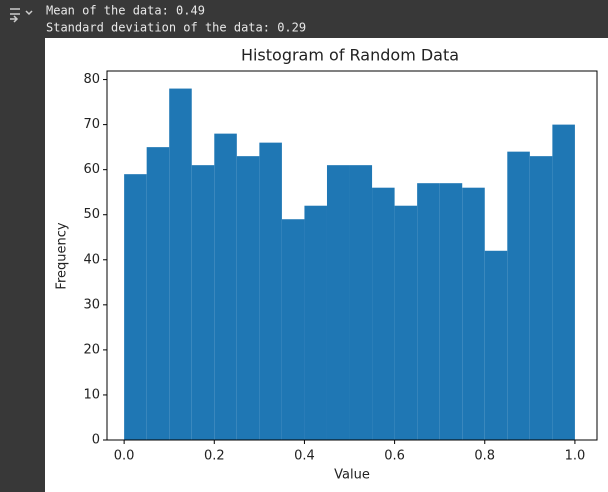 This screenshot has width=608, height=492. Describe the element at coordinates (124, 456) in the screenshot. I see `x-tick-label: 0.0` at that location.